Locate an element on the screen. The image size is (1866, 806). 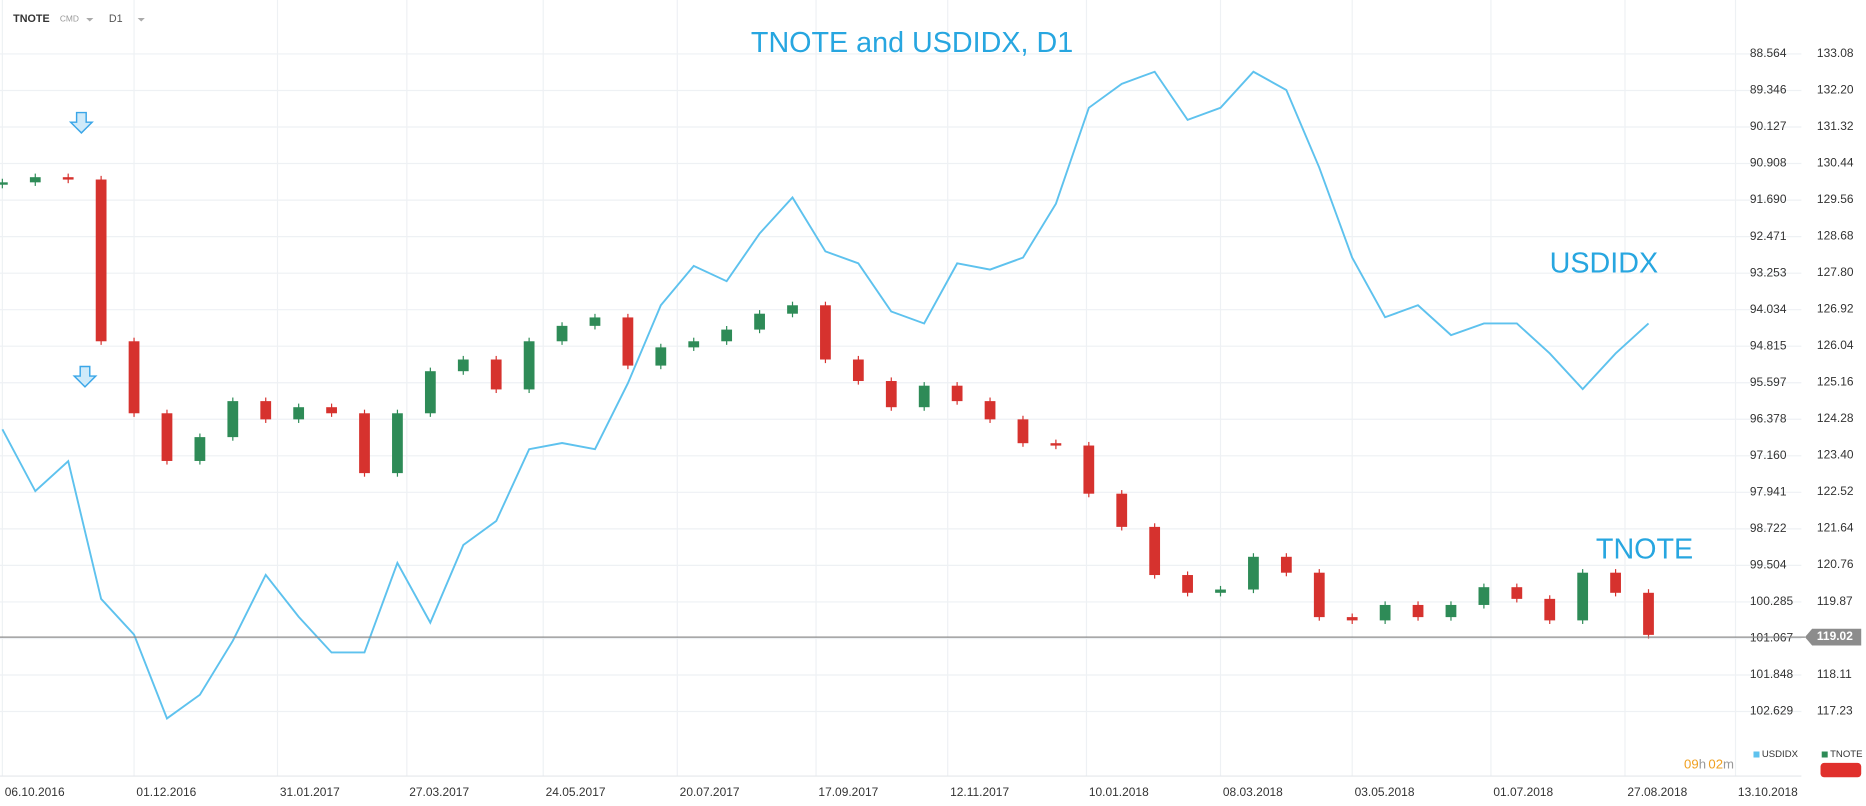
y2-tick-label: 122.52 is located at coordinates (1835, 491).